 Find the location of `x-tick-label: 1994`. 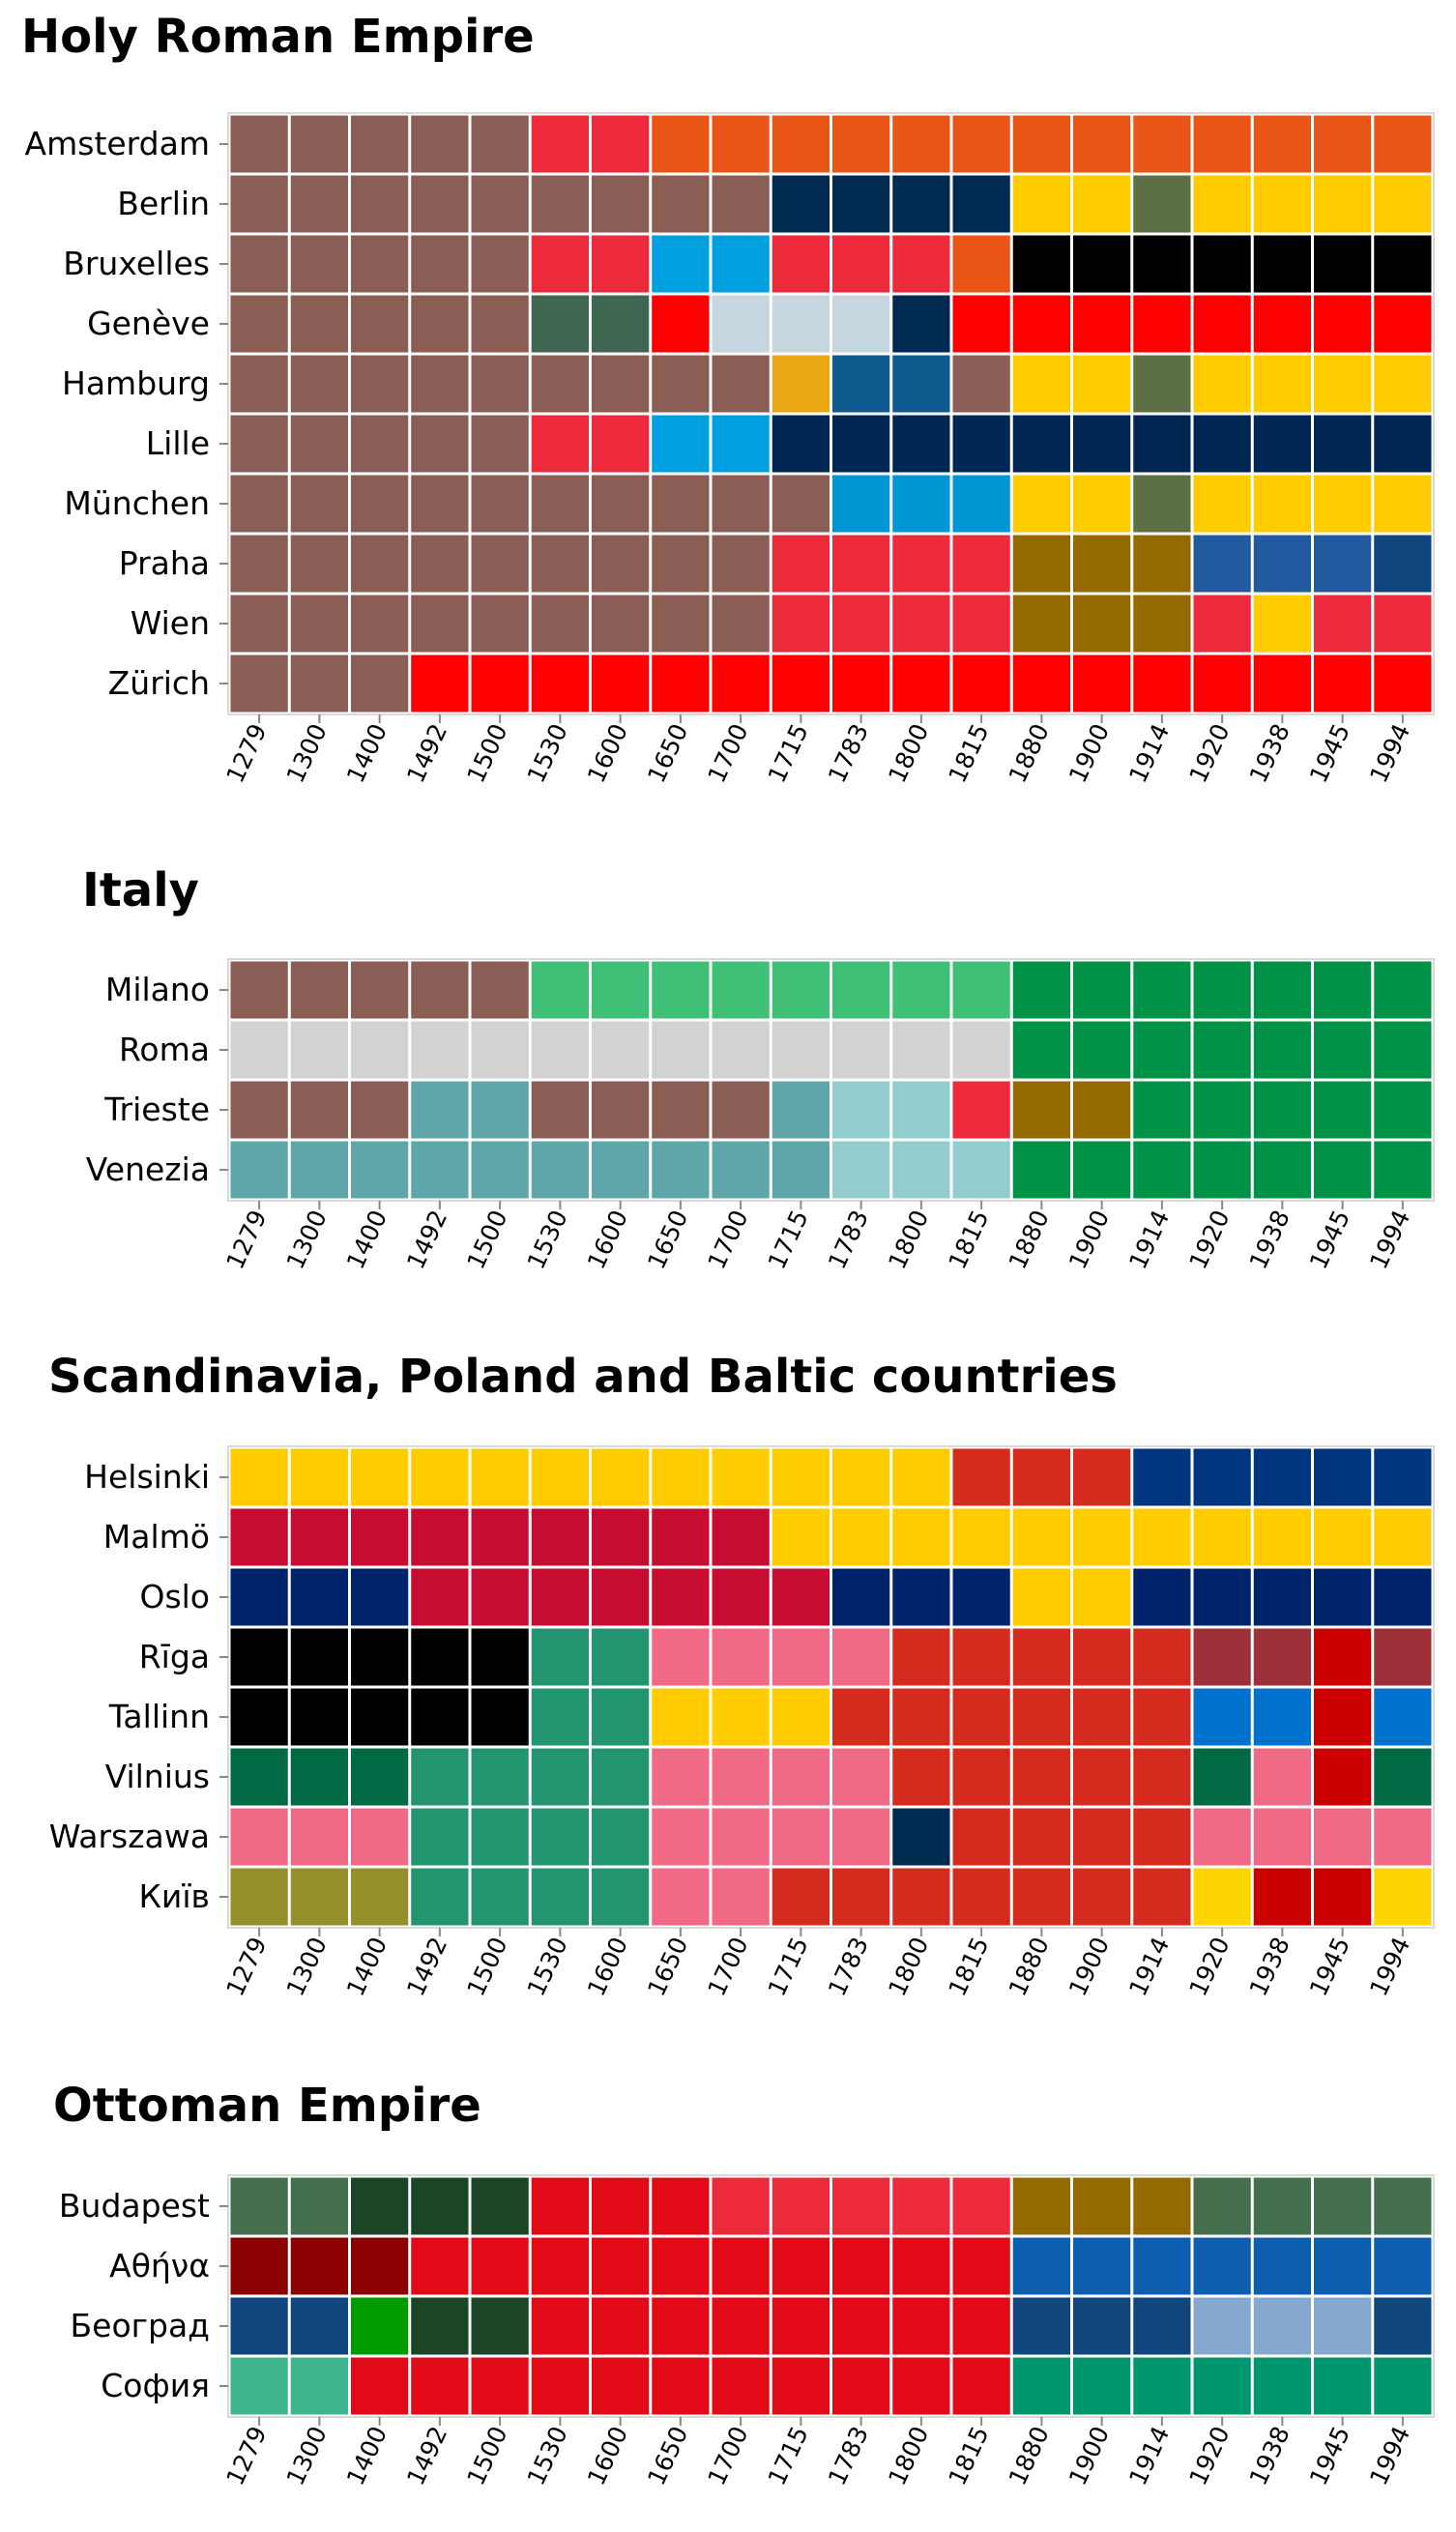

x-tick-label: 1994 is located at coordinates (1389, 1239).